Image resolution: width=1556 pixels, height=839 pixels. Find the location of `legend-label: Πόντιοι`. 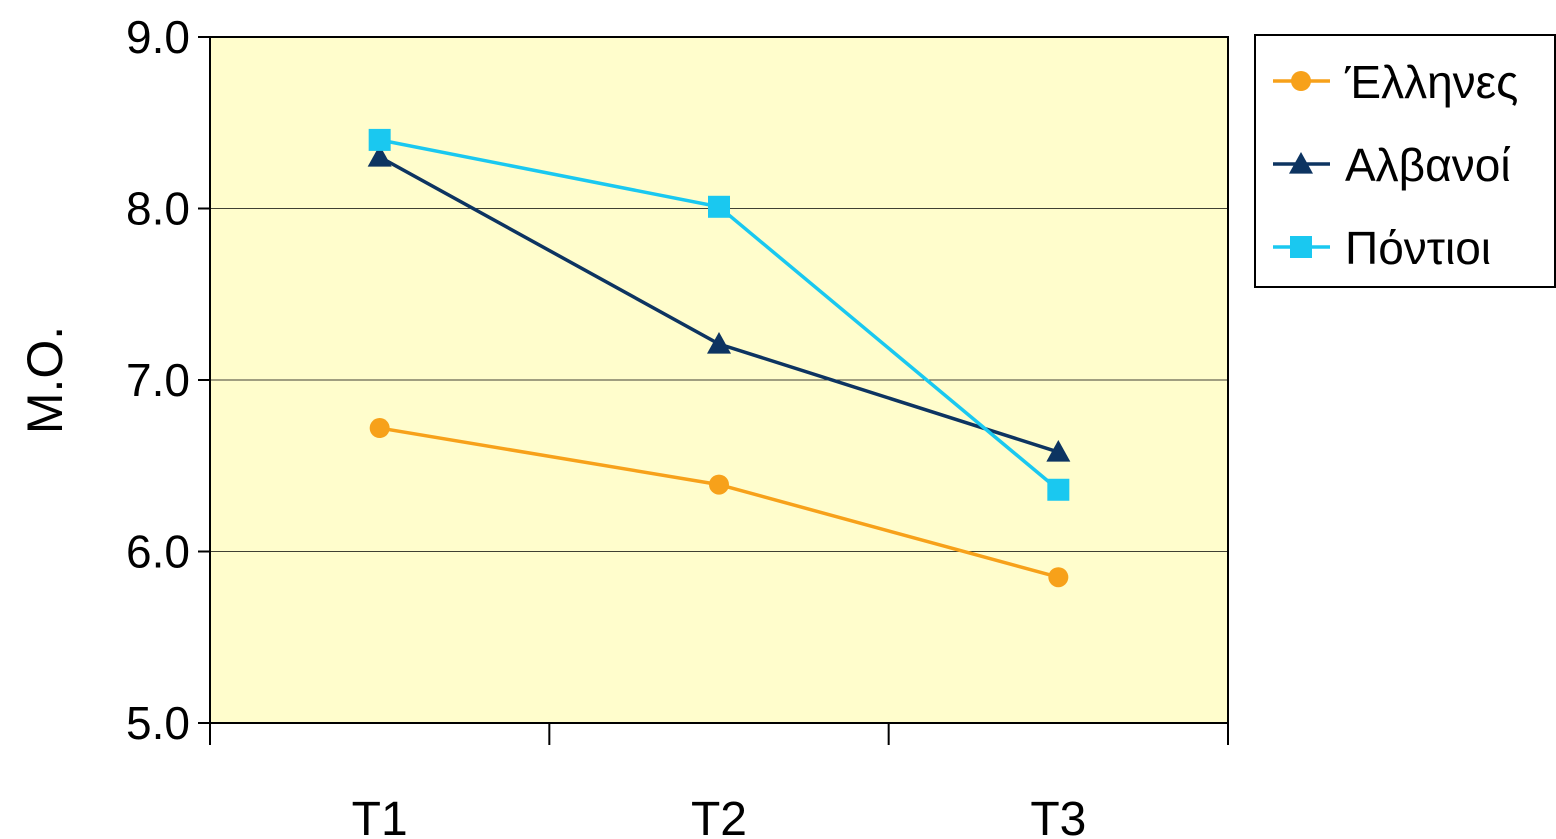

legend-label: Πόντιοι is located at coordinates (1418, 248).